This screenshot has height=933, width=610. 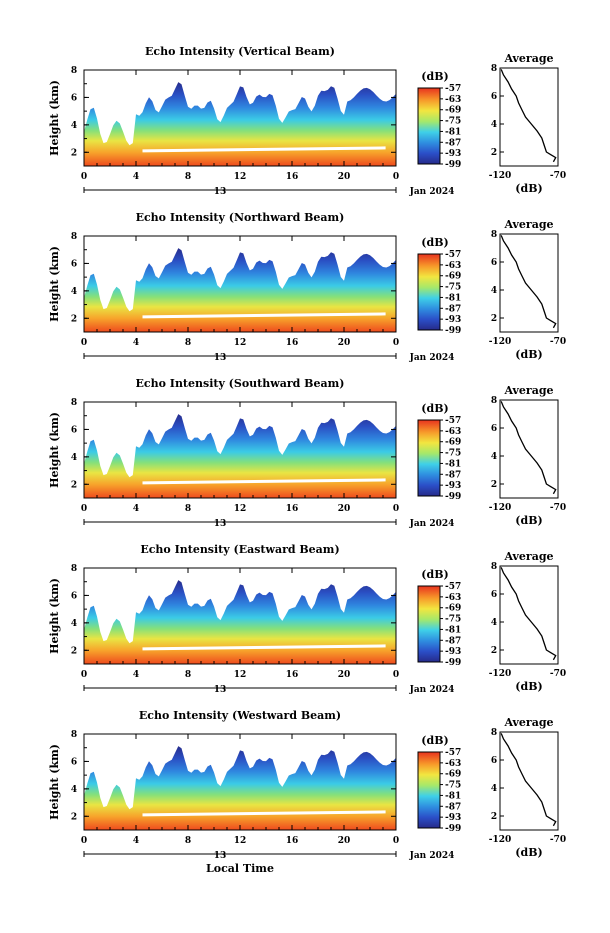 I want to click on x-axis-label: Local Time, so click(x=240, y=868).